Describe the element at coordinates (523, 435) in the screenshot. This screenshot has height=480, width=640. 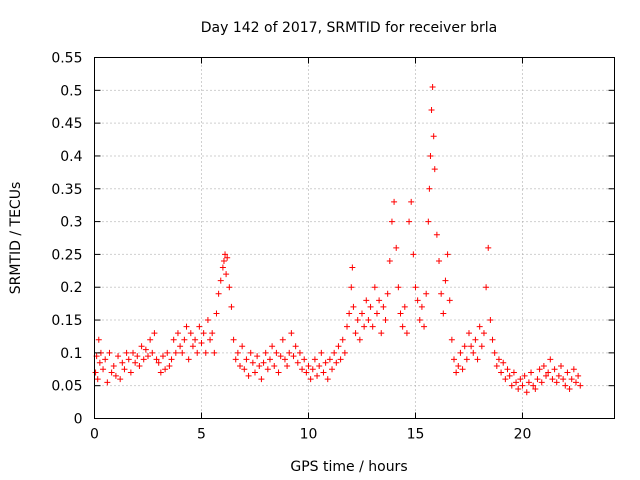
I see `x-tick-label: 20` at that location.